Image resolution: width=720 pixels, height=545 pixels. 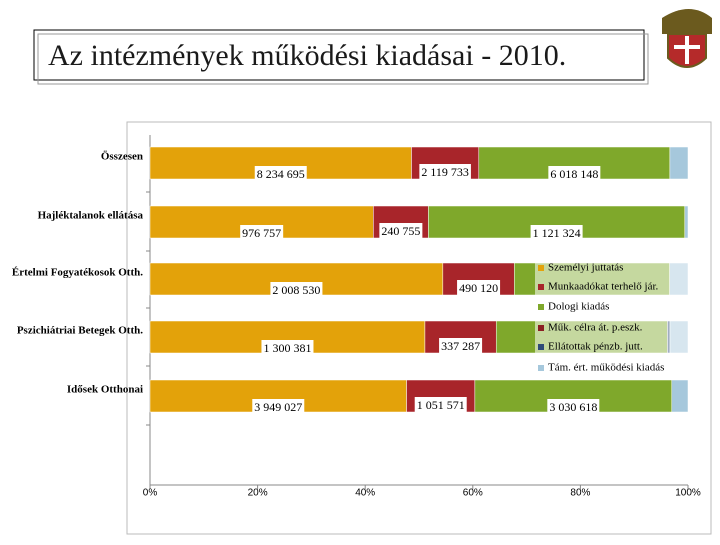 I want to click on category-label: Hajléktalanok ellátása, so click(x=91, y=216).